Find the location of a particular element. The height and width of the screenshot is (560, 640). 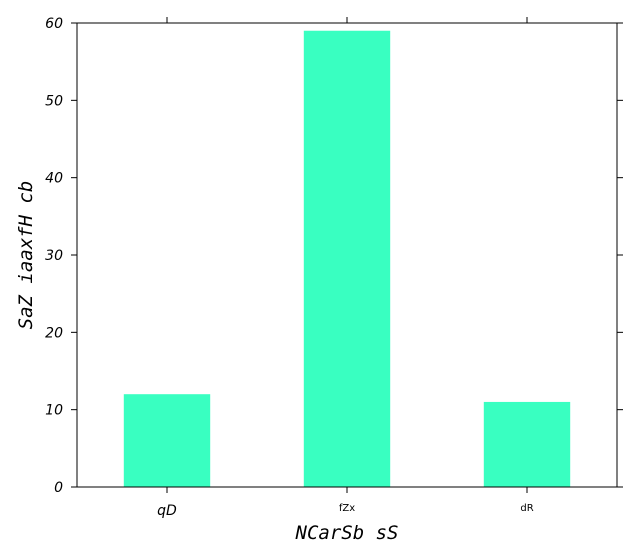

bar-dR is located at coordinates (527, 444).